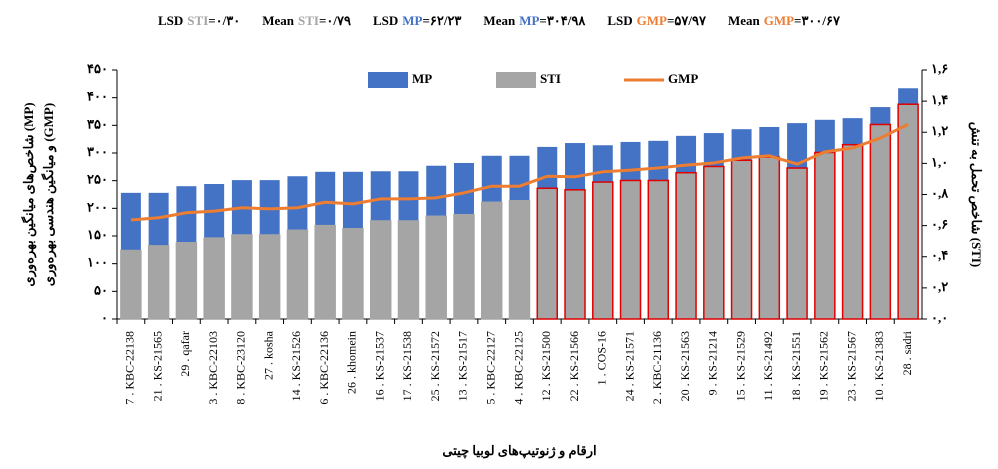  What do you see at coordinates (550, 78) in the screenshot?
I see `legend-label: STI` at bounding box center [550, 78].